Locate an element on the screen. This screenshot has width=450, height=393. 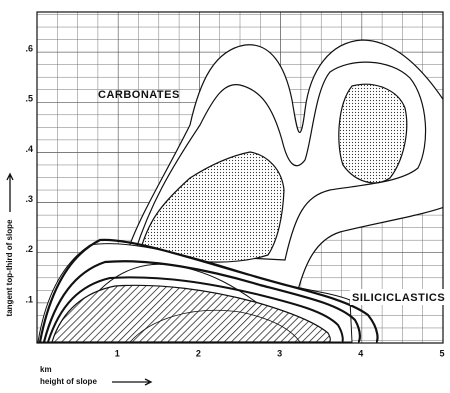
annotation: SILICICLASTICS is located at coordinates (398, 298).